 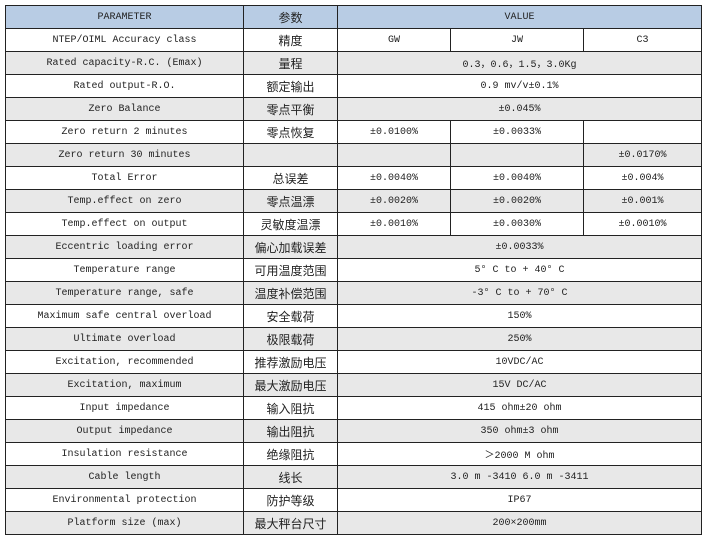 I want to click on value-cell: ±0.045%, so click(x=519, y=109).